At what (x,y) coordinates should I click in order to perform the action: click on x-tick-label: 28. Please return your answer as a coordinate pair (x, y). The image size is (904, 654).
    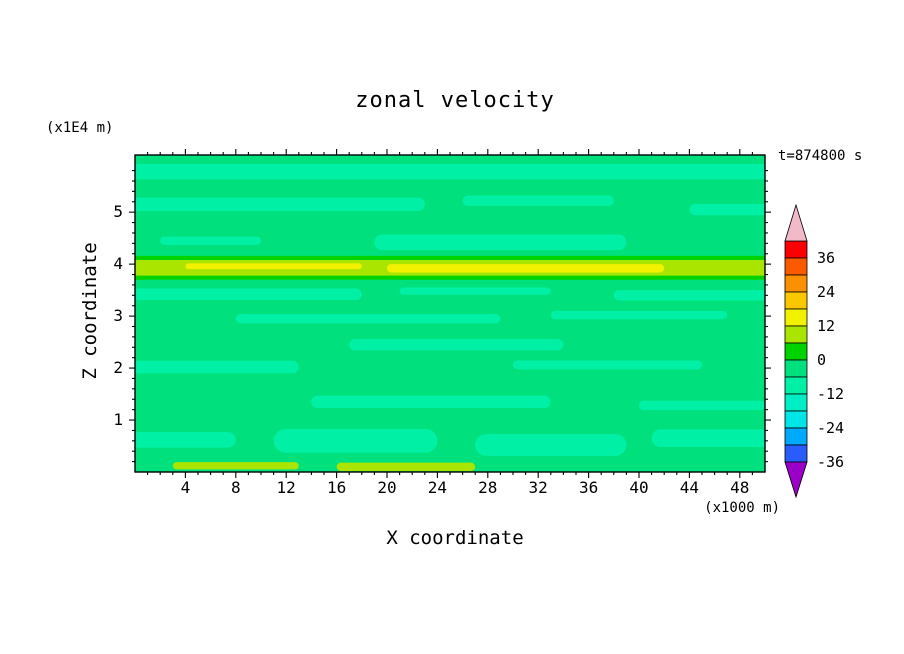
    Looking at the image, I should click on (488, 487).